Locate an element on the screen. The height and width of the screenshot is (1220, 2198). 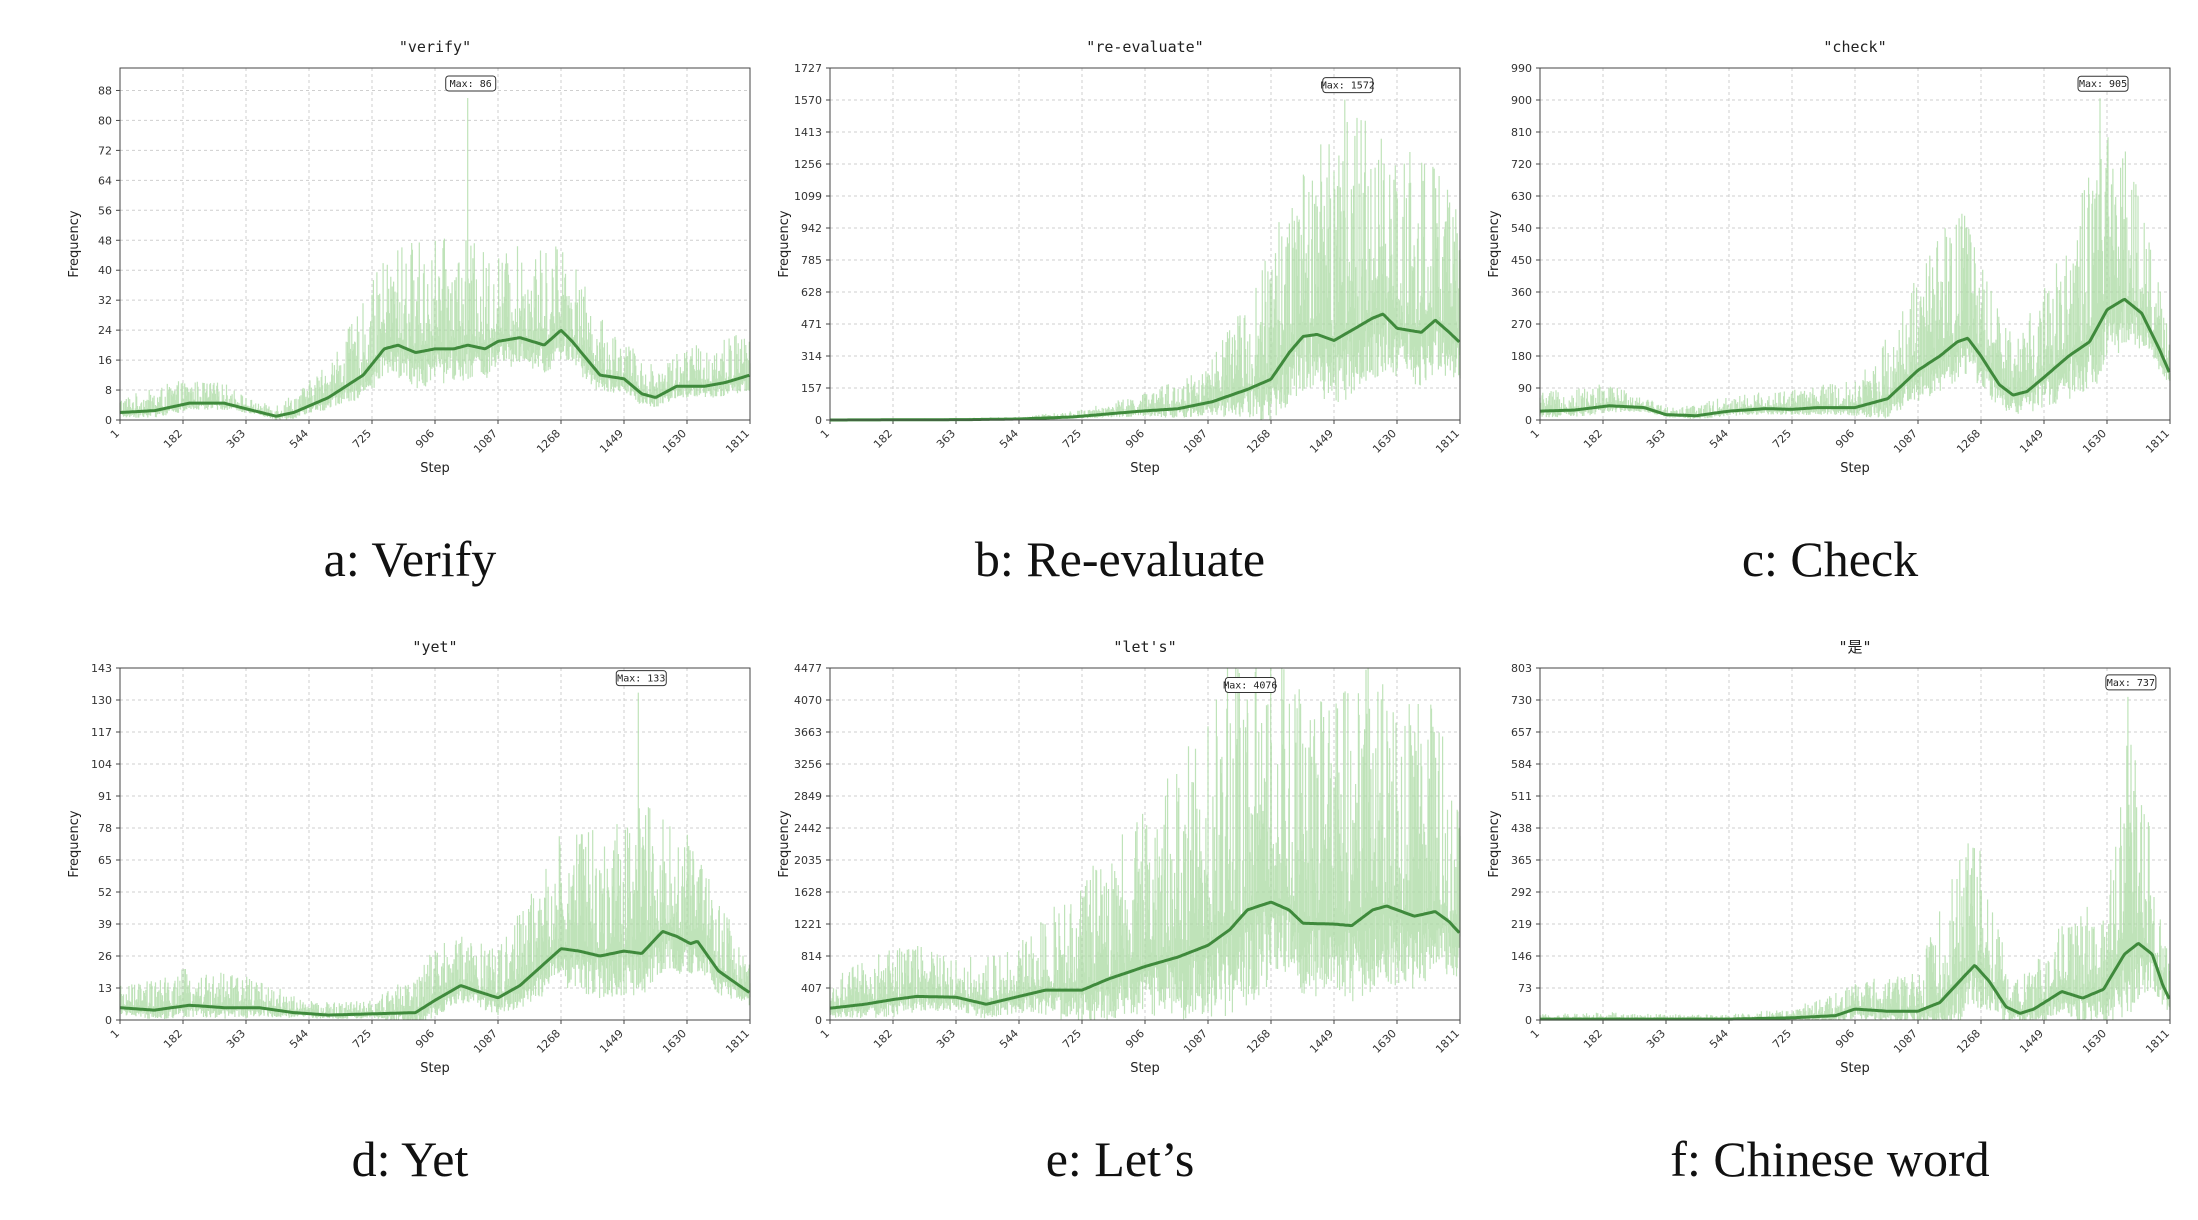
y-tick-label: 52 is located at coordinates (105, 892).